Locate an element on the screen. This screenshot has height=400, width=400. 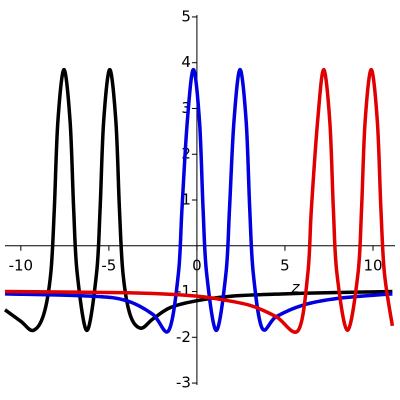
y-tick-label: -3 is located at coordinates (183, 383).